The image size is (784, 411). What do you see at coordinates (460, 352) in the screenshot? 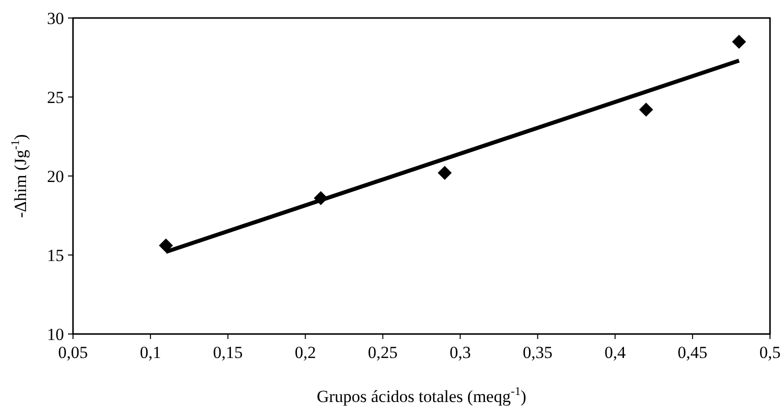
I see `x-tick-label: 0,3` at bounding box center [460, 352].